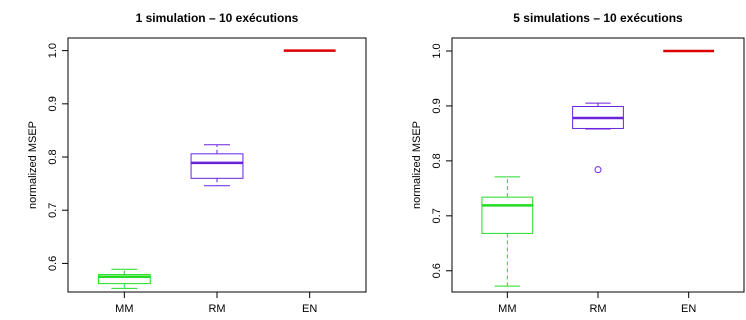 Image resolution: width=746 pixels, height=320 pixels. Describe the element at coordinates (598, 18) in the screenshot. I see `chart-title: 5 simulations – 10 exécutions` at that location.